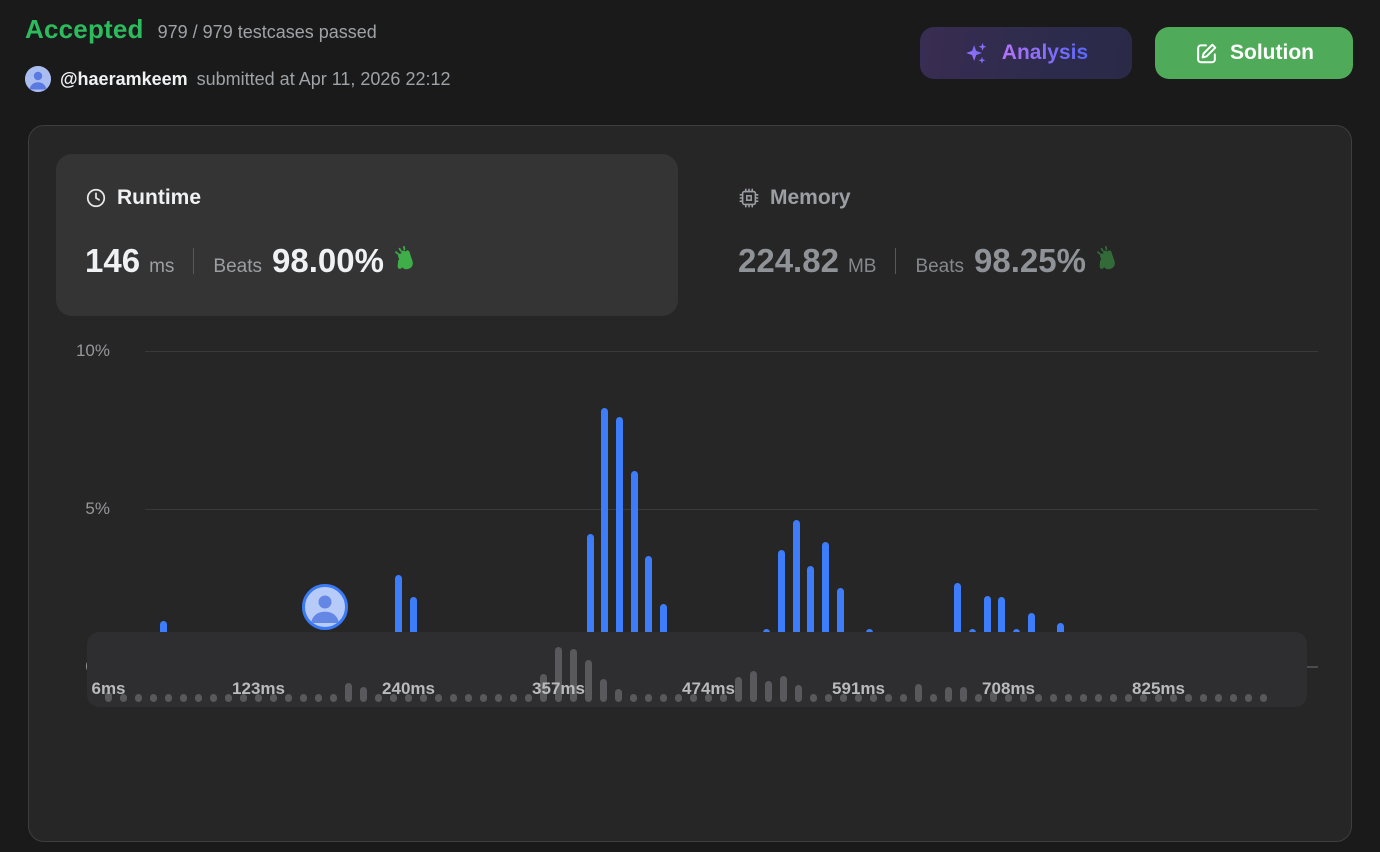 This screenshot has width=1380, height=852. What do you see at coordinates (930, 261) in the screenshot?
I see `memory-values-row: 224.82 MB Beats 98.25%` at bounding box center [930, 261].